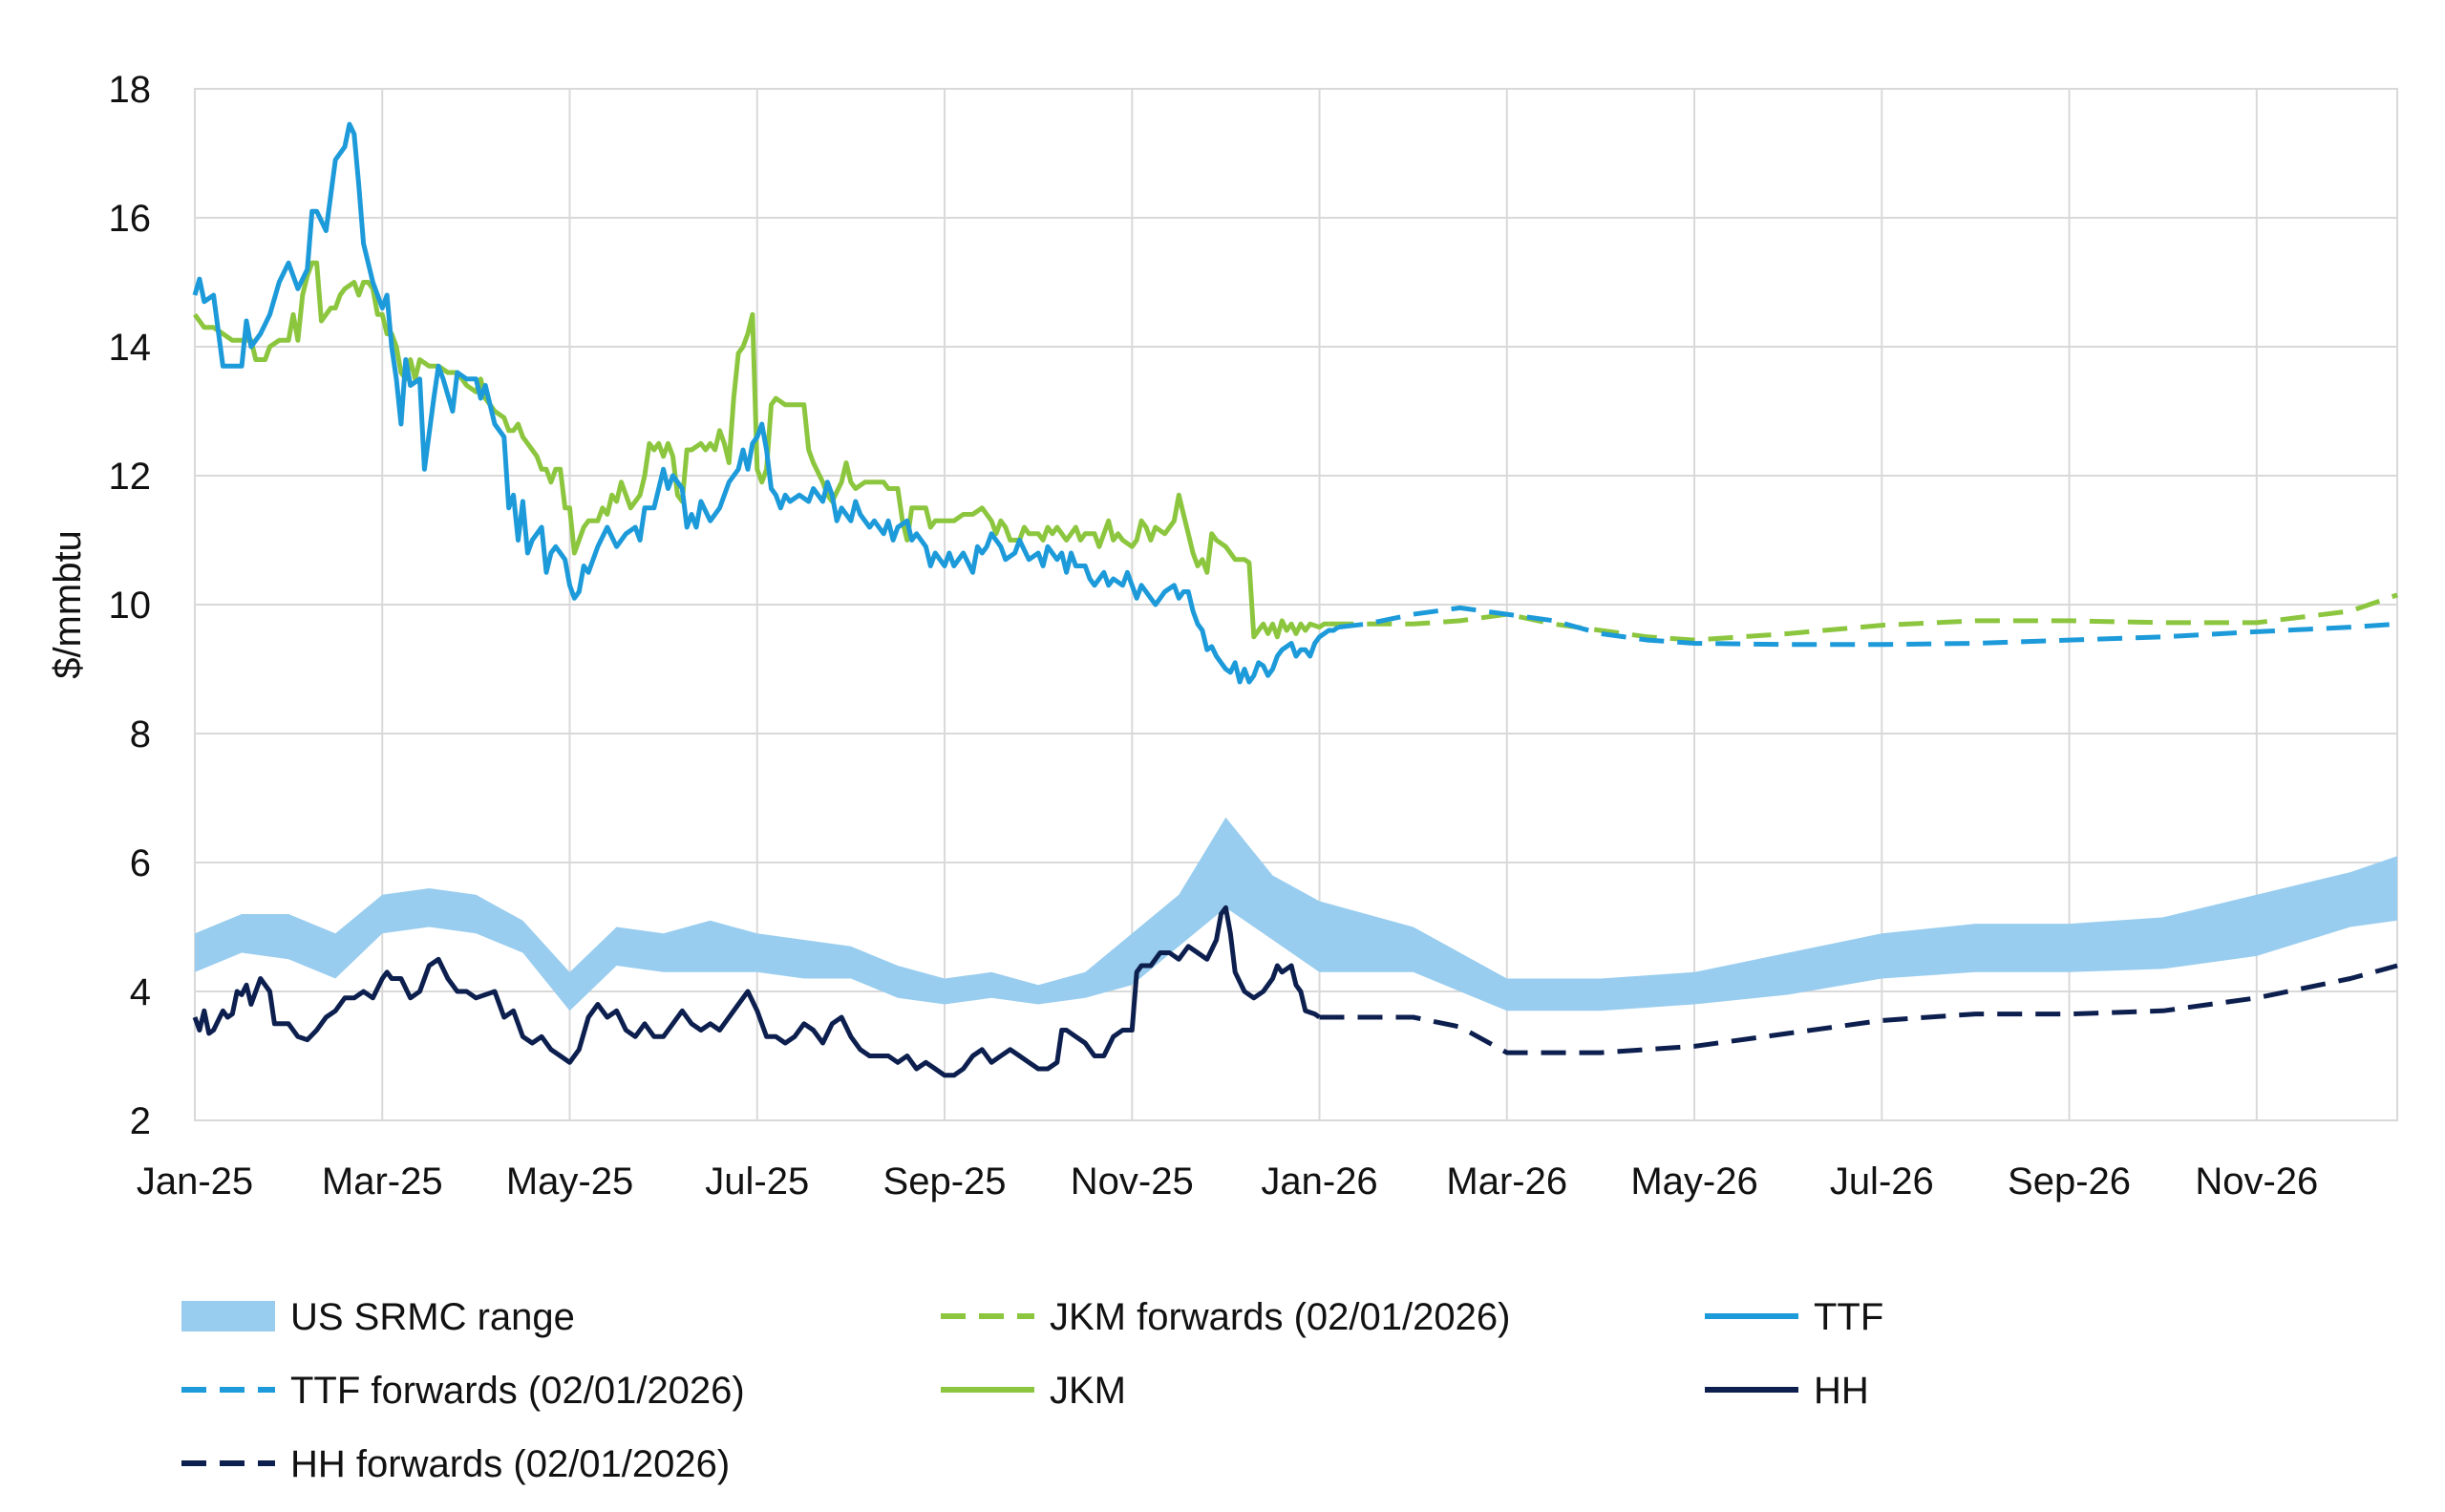 The image size is (2445, 1512). Describe the element at coordinates (140, 992) in the screenshot. I see `y-tick-label: 4` at that location.